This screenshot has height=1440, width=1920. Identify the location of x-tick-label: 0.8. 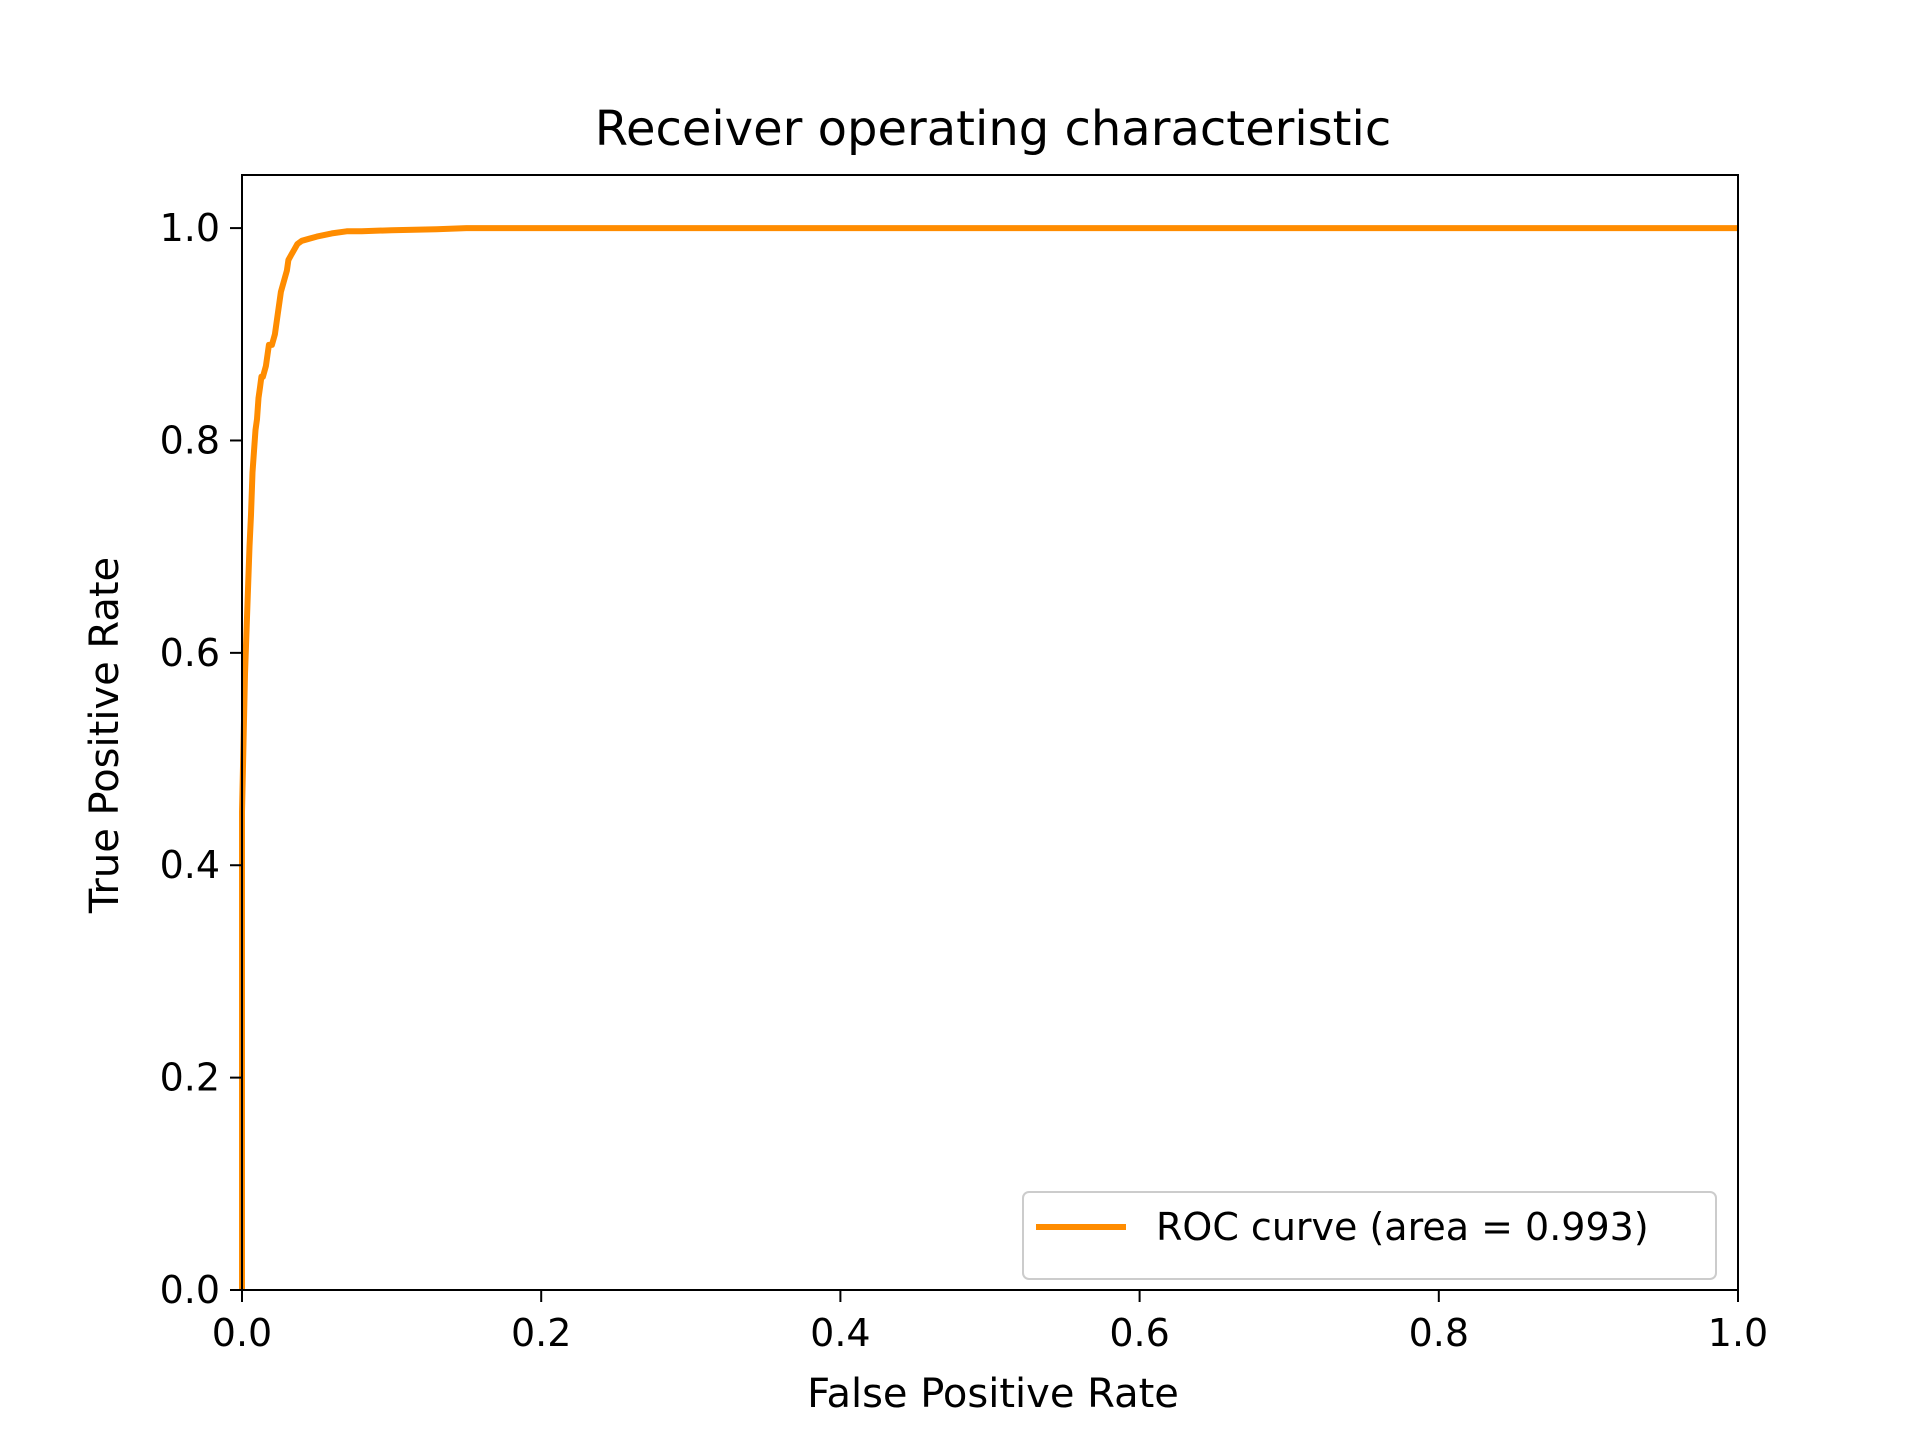
(1439, 1333).